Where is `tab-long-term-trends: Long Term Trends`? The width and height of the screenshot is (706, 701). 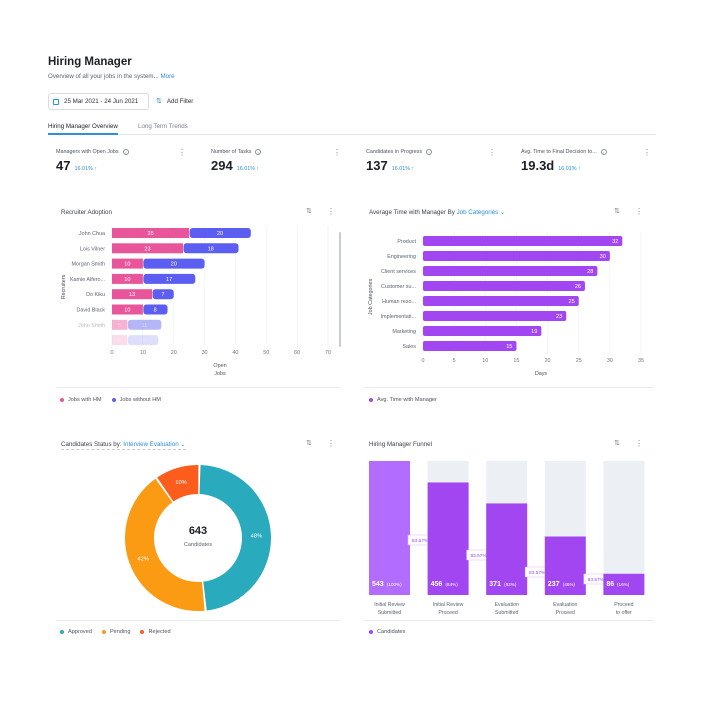 tab-long-term-trends: Long Term Trends is located at coordinates (163, 126).